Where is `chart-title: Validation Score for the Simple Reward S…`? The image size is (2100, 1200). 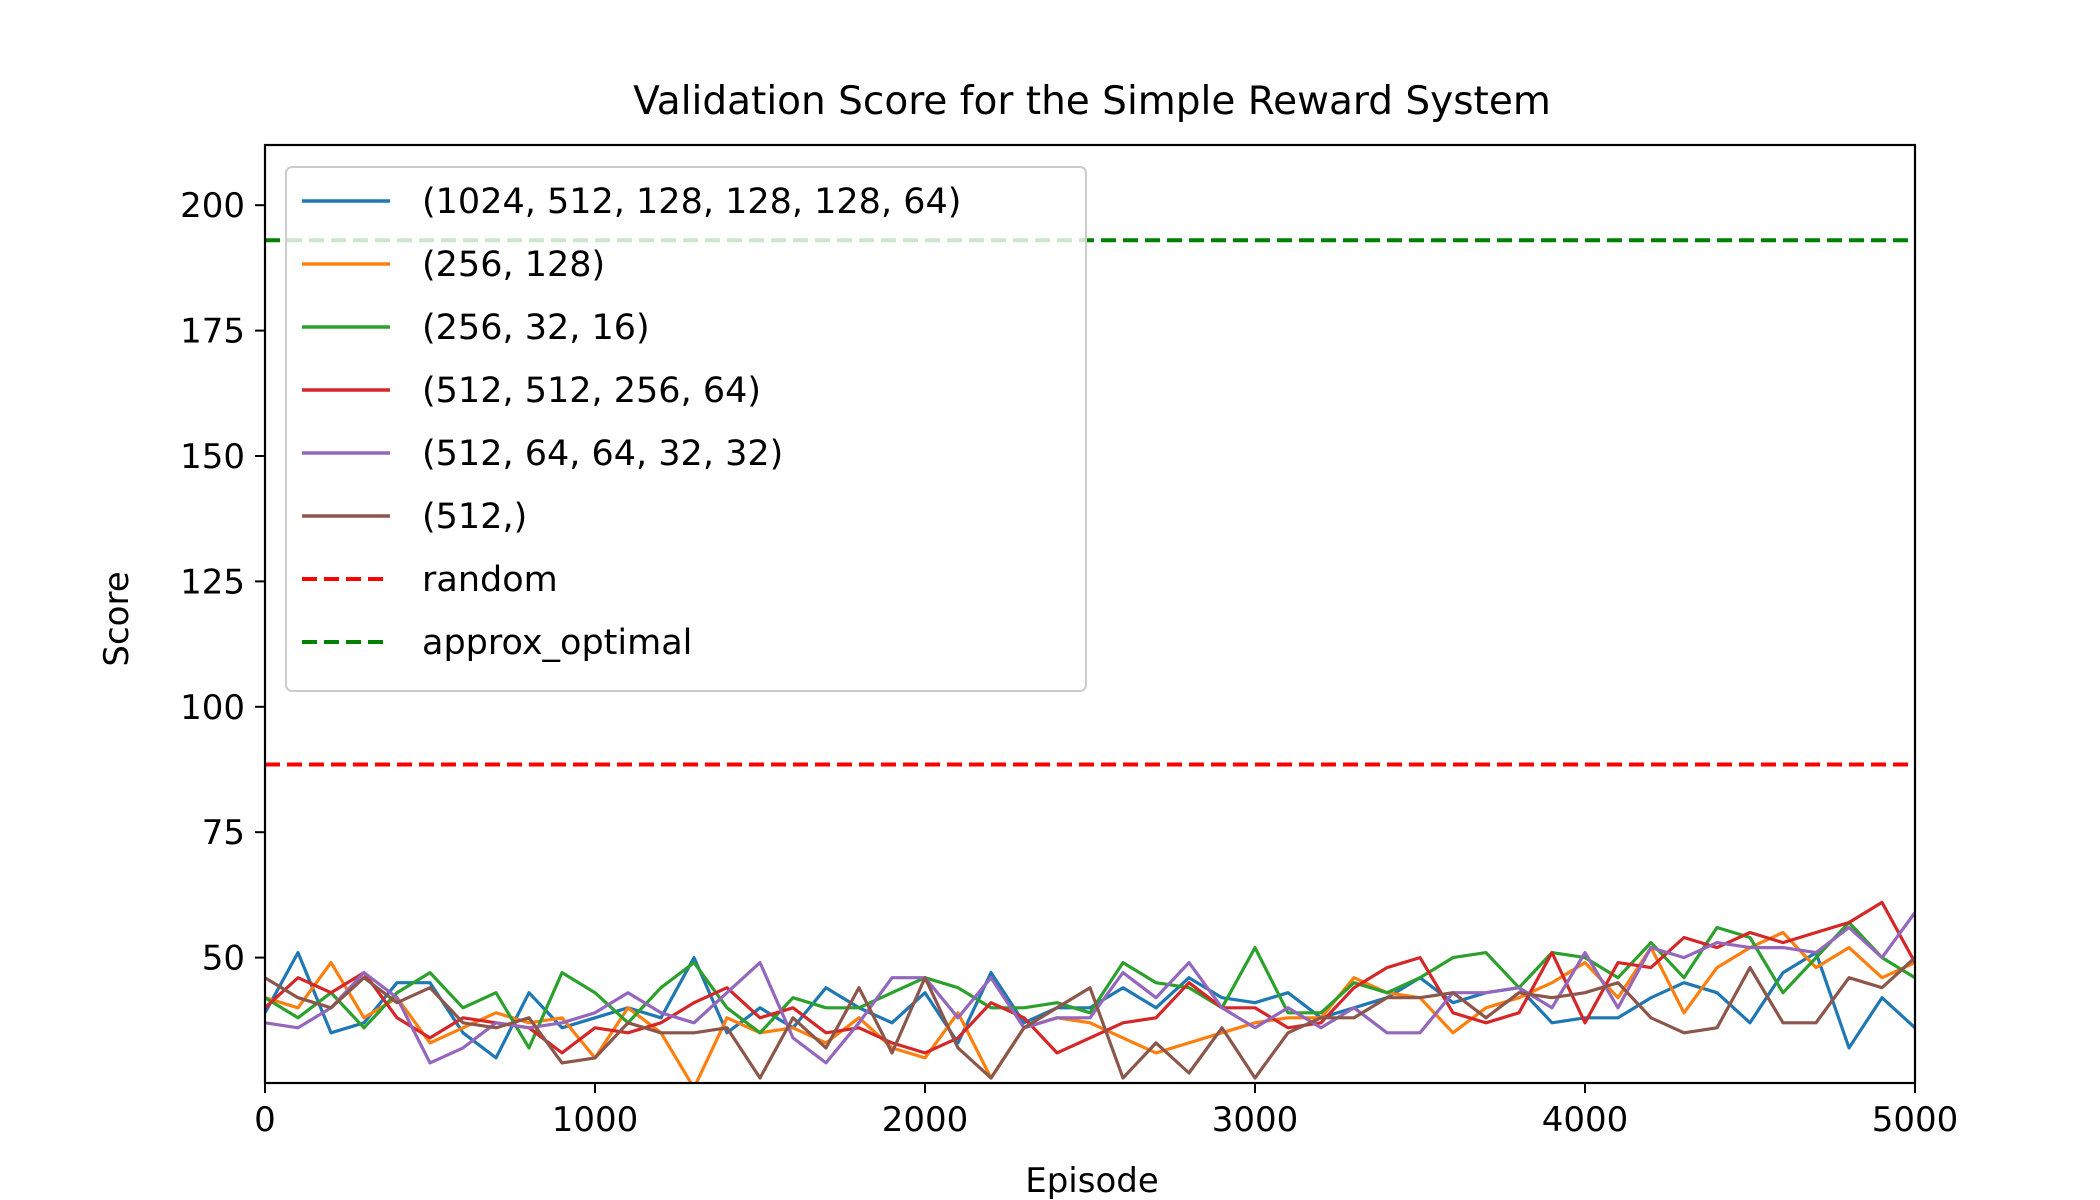 chart-title: Validation Score for the Simple Reward S… is located at coordinates (1092, 101).